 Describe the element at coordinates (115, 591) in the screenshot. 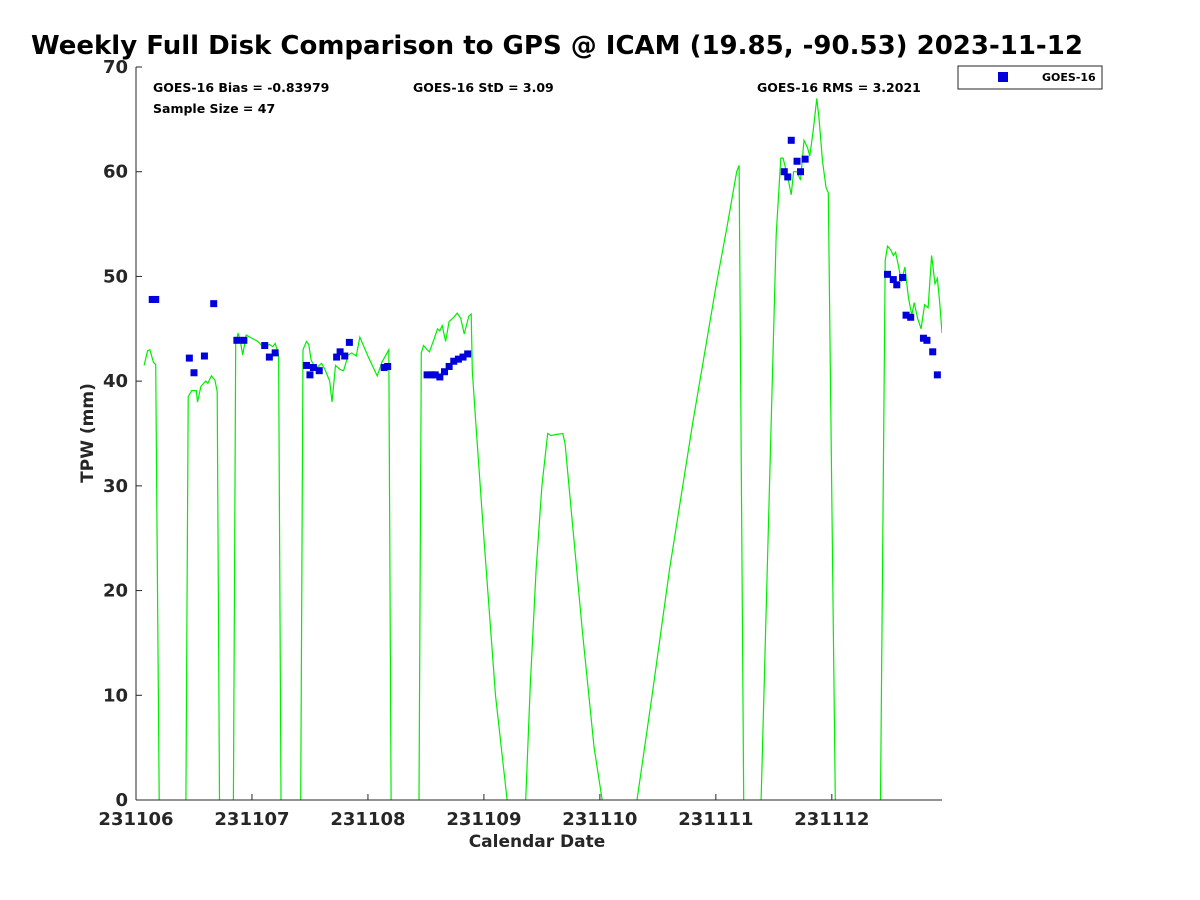

I see `y-tick-label: 20` at that location.